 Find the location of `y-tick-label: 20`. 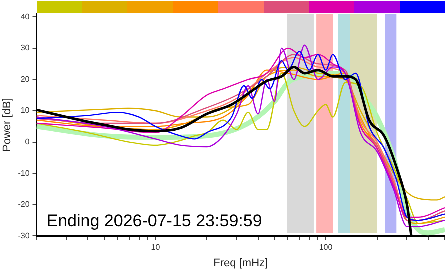

y-tick-label: 20 is located at coordinates (25, 79).